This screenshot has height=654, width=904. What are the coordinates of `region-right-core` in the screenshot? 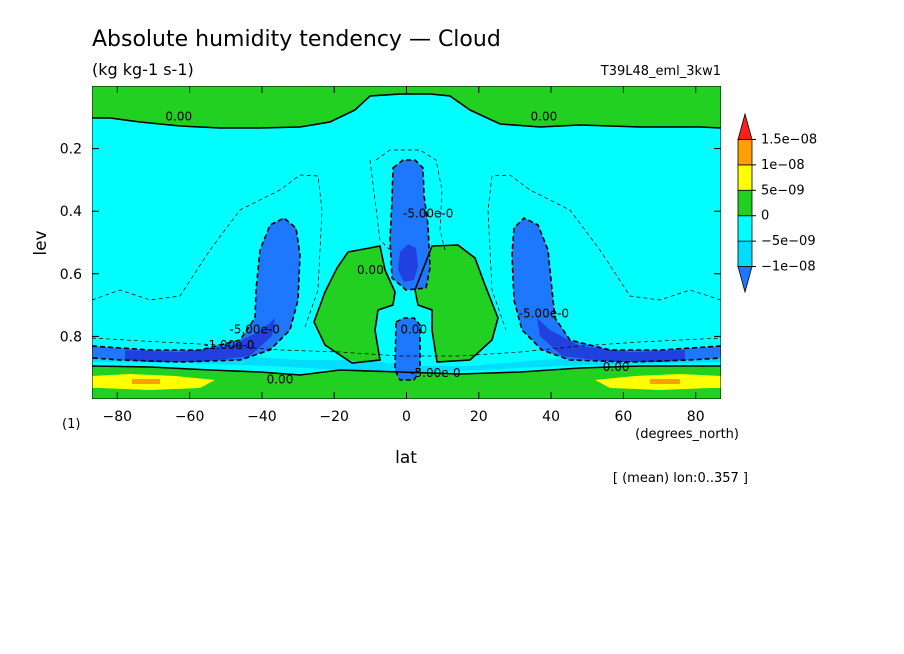 It's located at (611, 340).